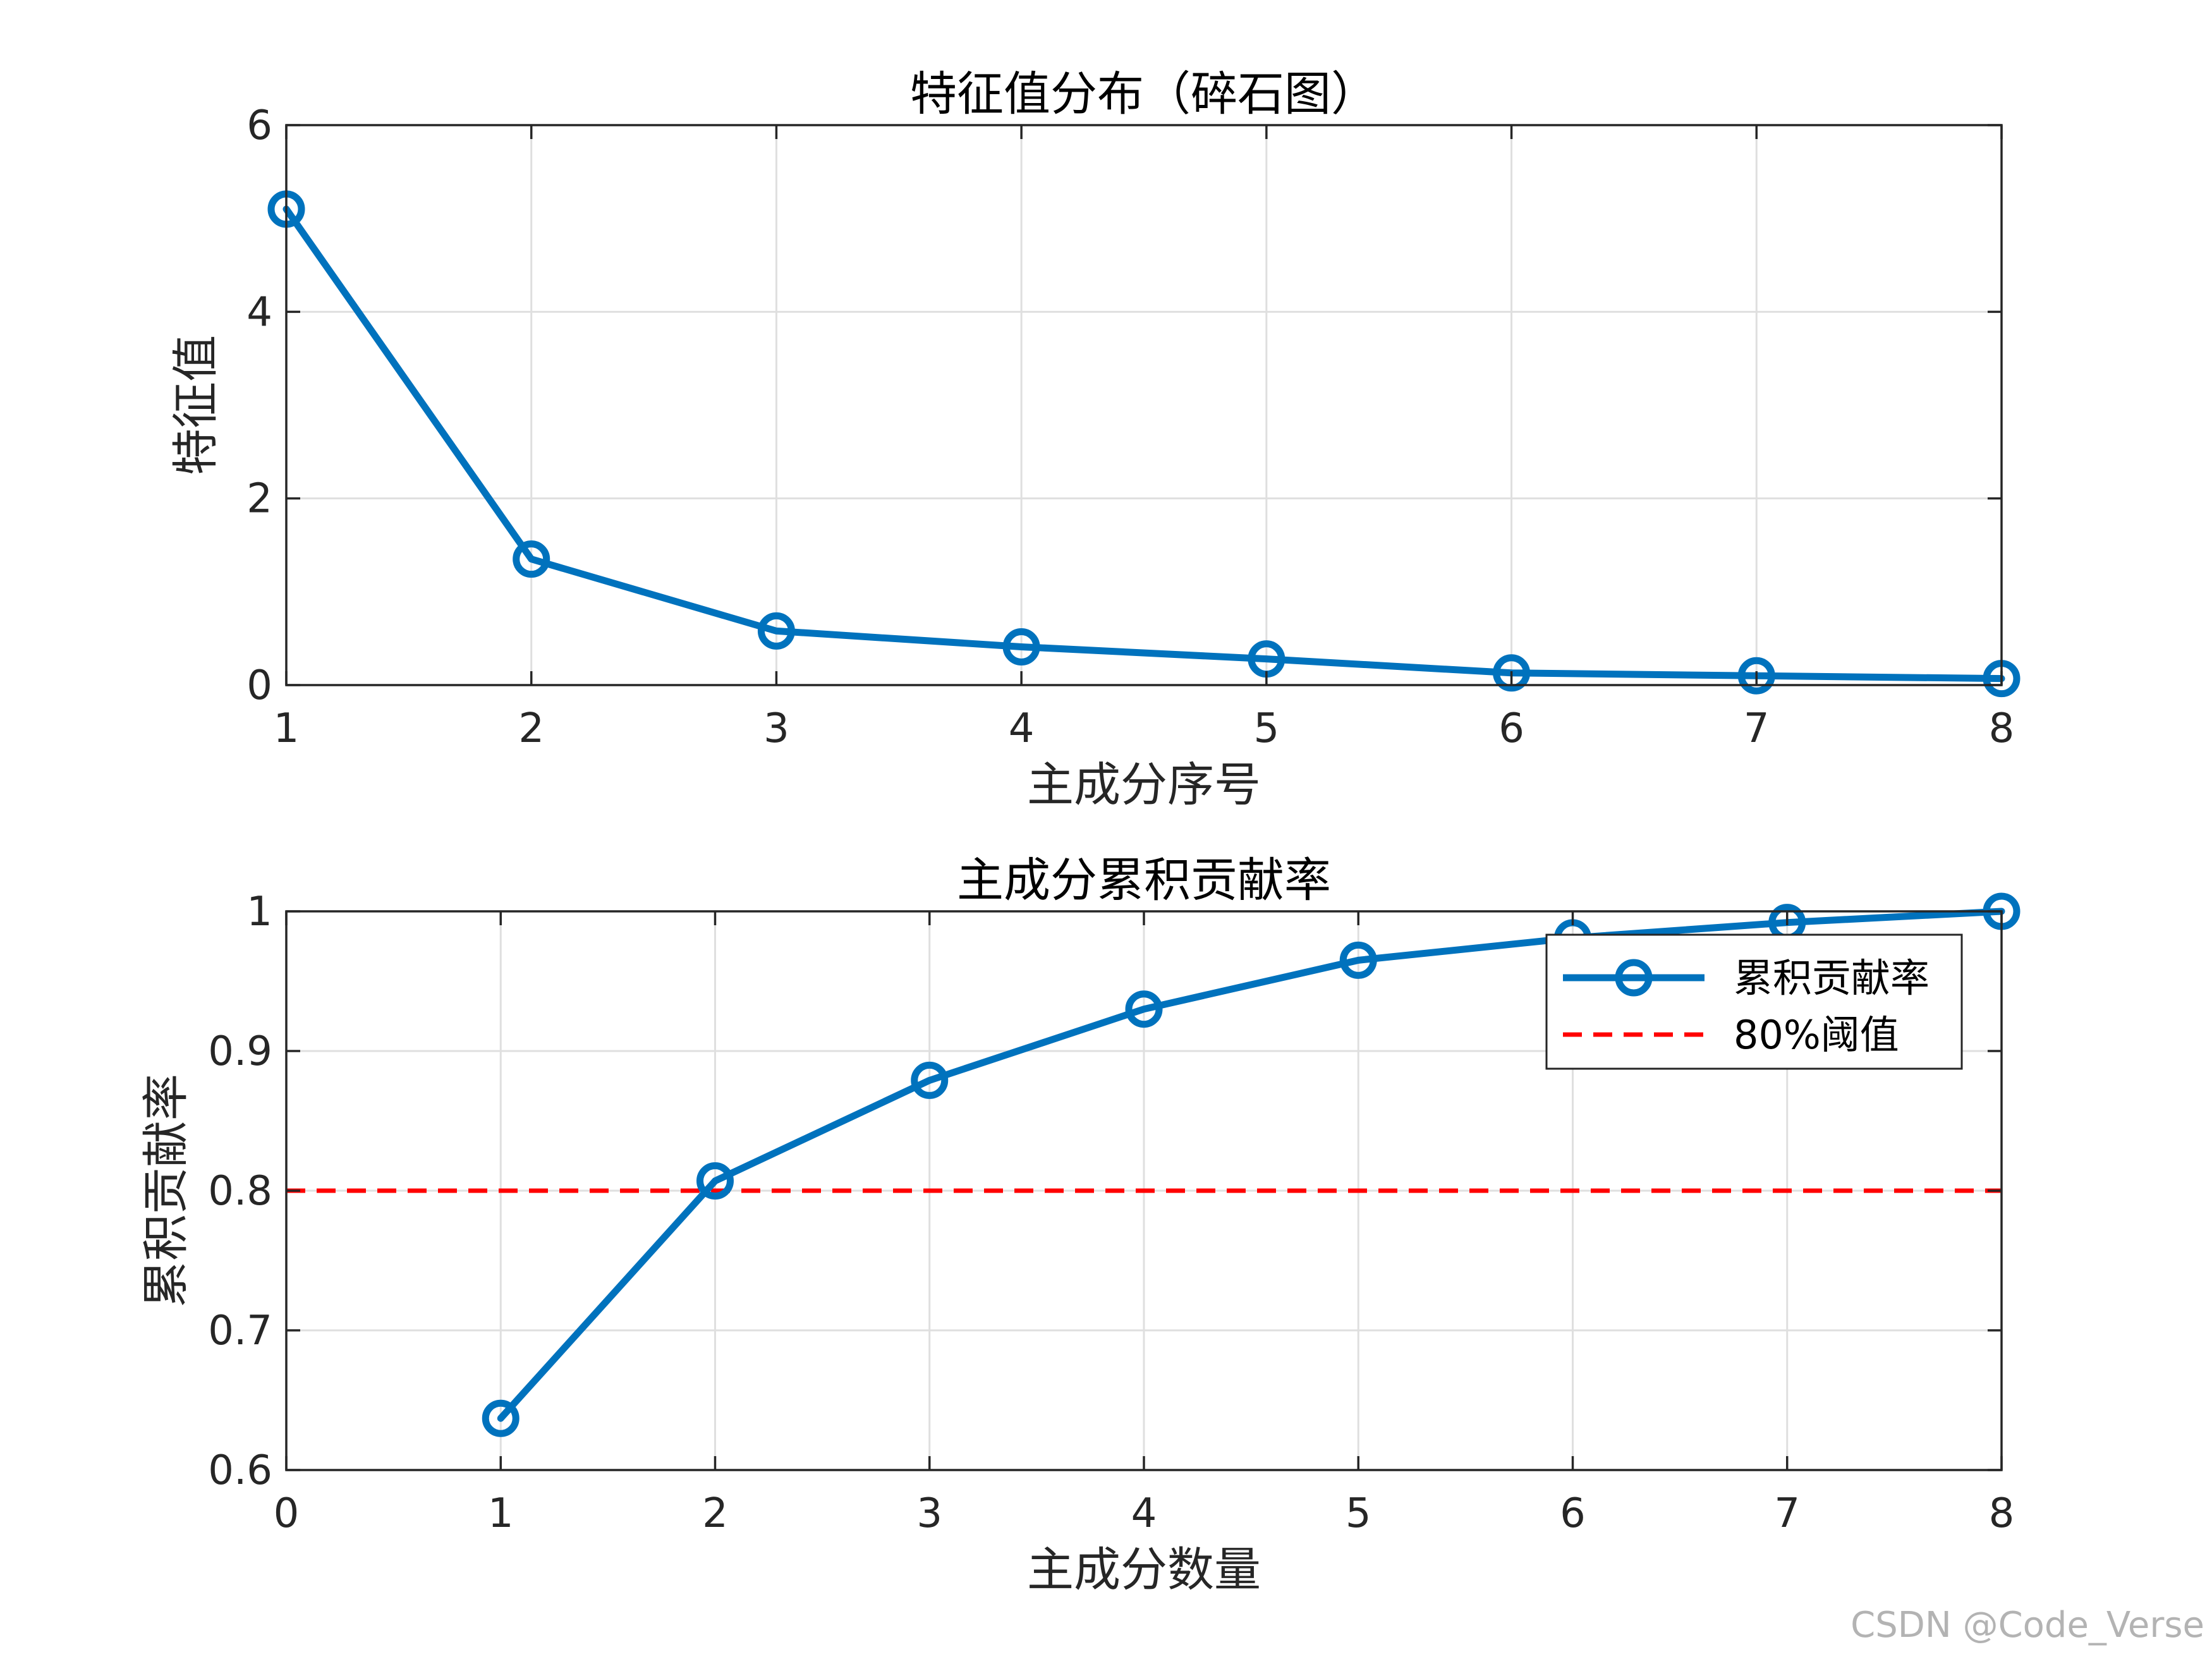 The width and height of the screenshot is (2212, 1659). Describe the element at coordinates (1266, 729) in the screenshot. I see `scree-x-tick-label: 5` at that location.